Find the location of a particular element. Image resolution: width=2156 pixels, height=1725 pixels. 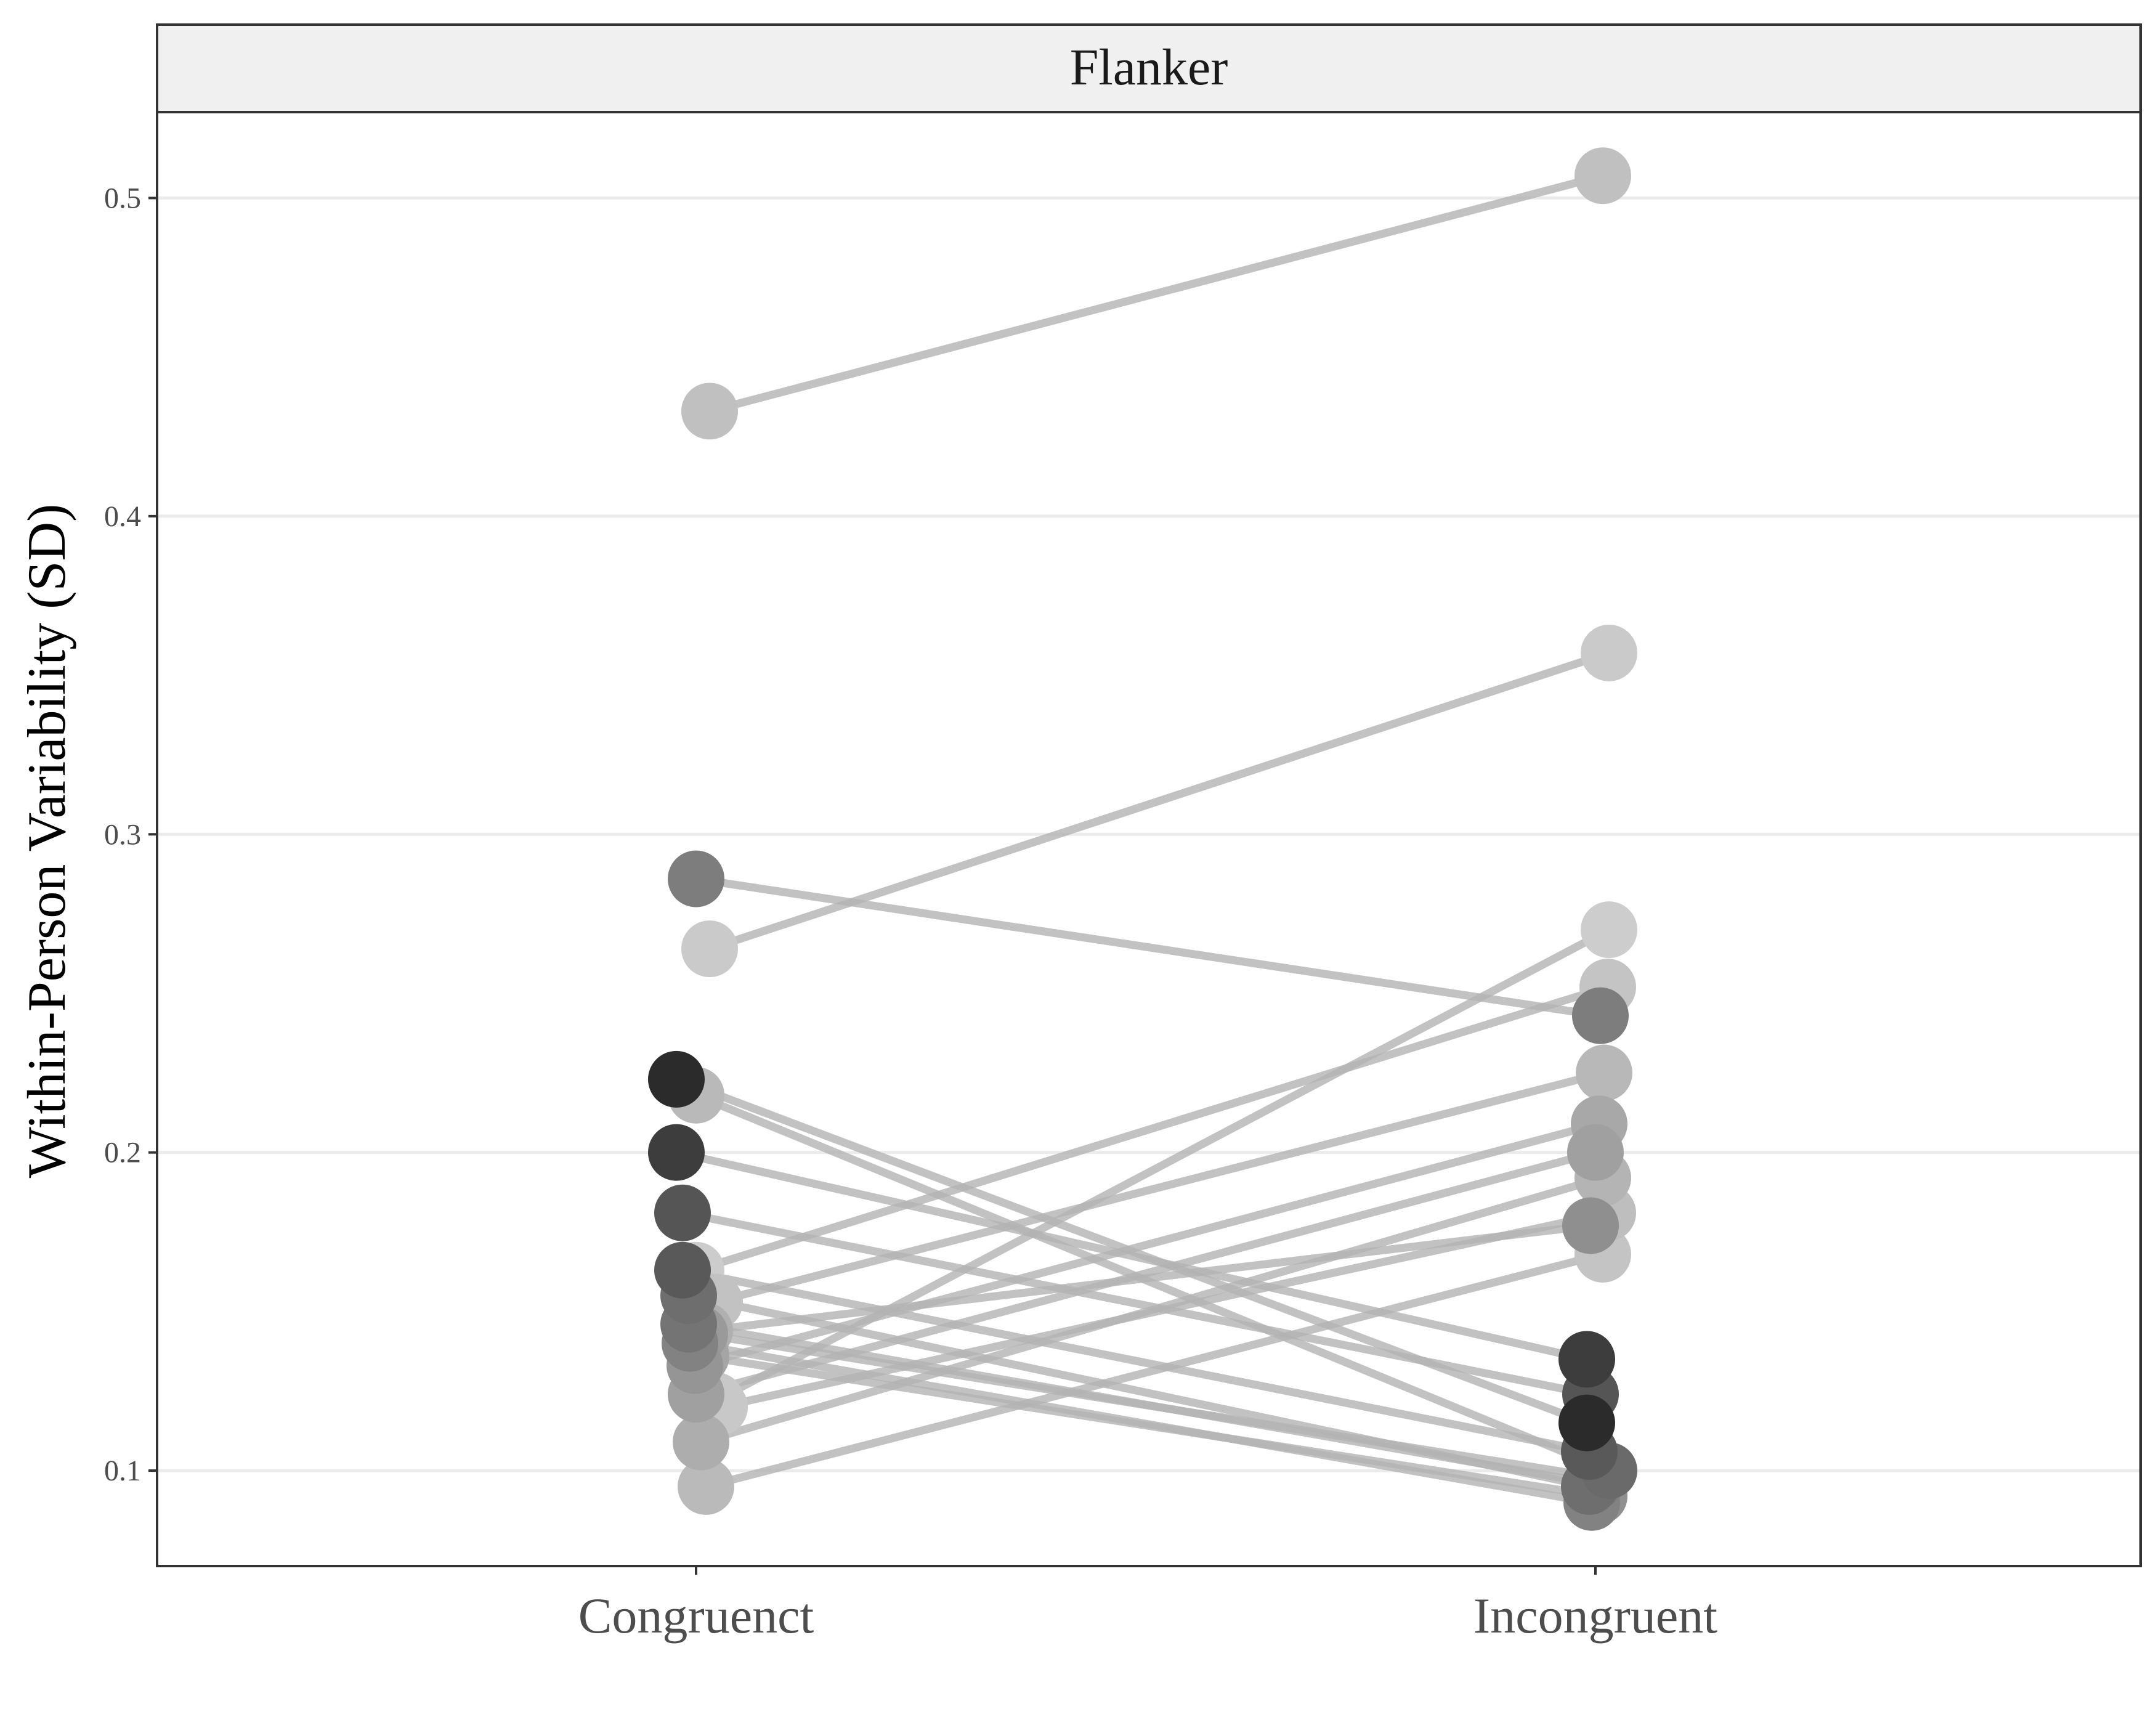

y-tick-label: 0.3 is located at coordinates (122, 835).